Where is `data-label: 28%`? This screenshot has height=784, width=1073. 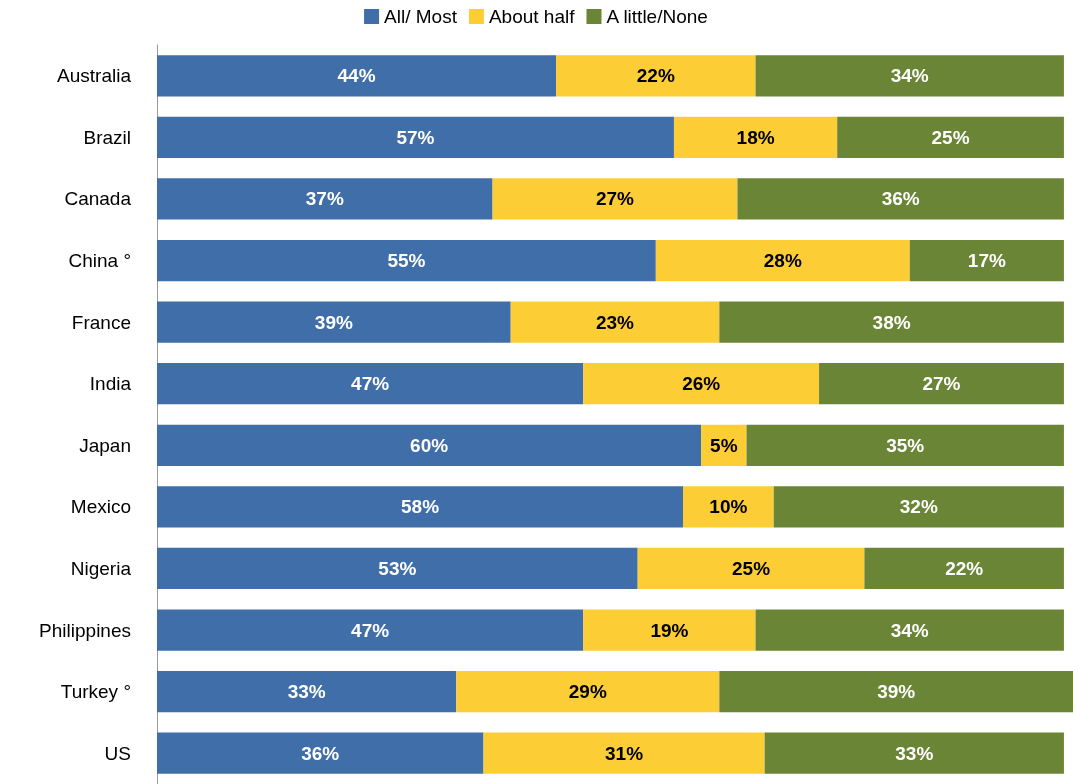 data-label: 28% is located at coordinates (782, 261).